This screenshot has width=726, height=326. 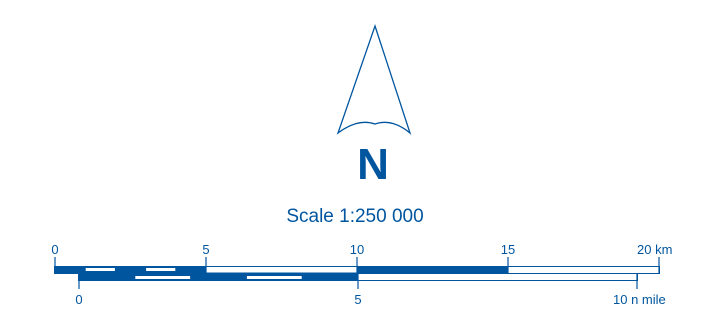 What do you see at coordinates (374, 79) in the screenshot?
I see `north-arrow-icon` at bounding box center [374, 79].